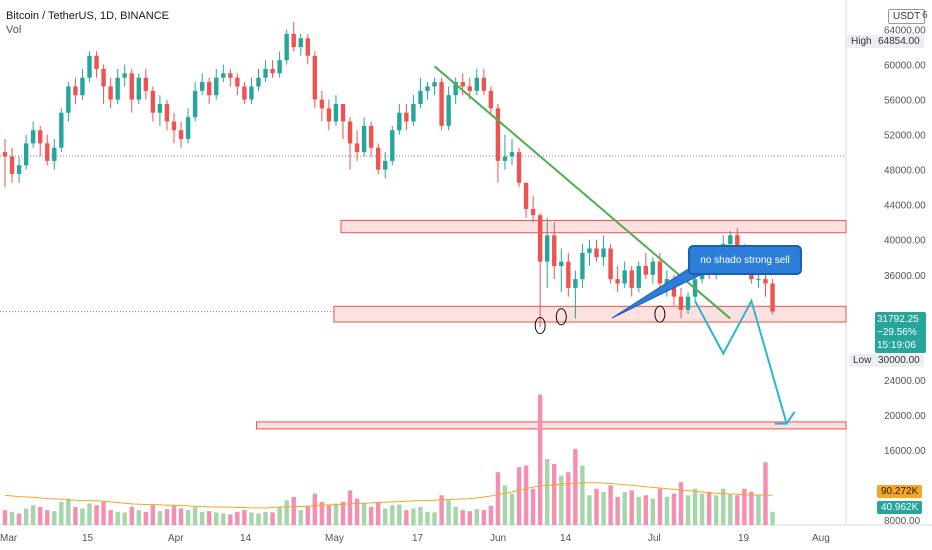 This screenshot has height=550, width=932. I want to click on y-tick-label: 24000.00, so click(905, 381).